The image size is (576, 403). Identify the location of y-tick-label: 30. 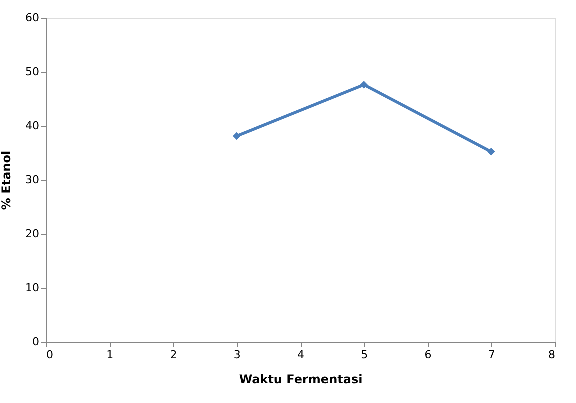
(33, 180).